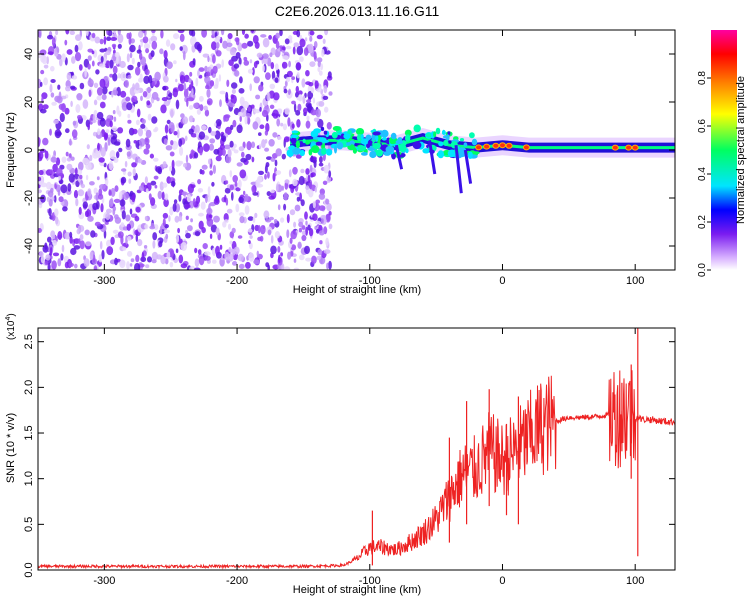 The height and width of the screenshot is (600, 750). What do you see at coordinates (11, 448) in the screenshot?
I see `snr-y-axis-label: SNR (10 * v/v)` at bounding box center [11, 448].